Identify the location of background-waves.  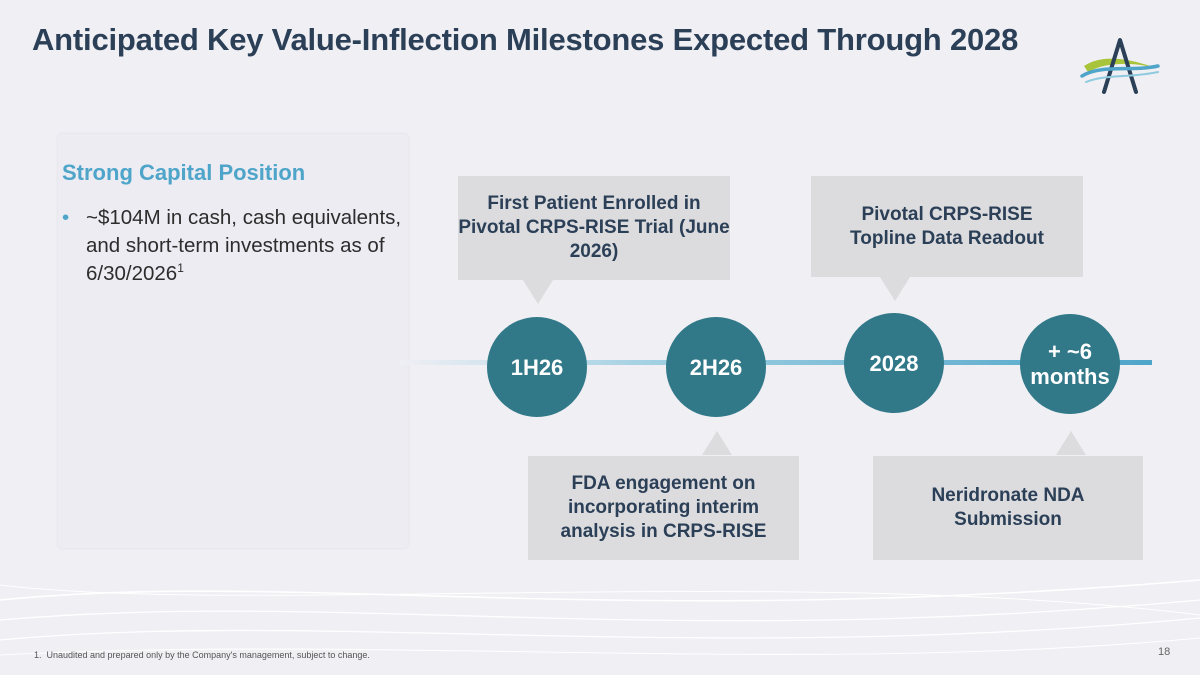
(600, 617).